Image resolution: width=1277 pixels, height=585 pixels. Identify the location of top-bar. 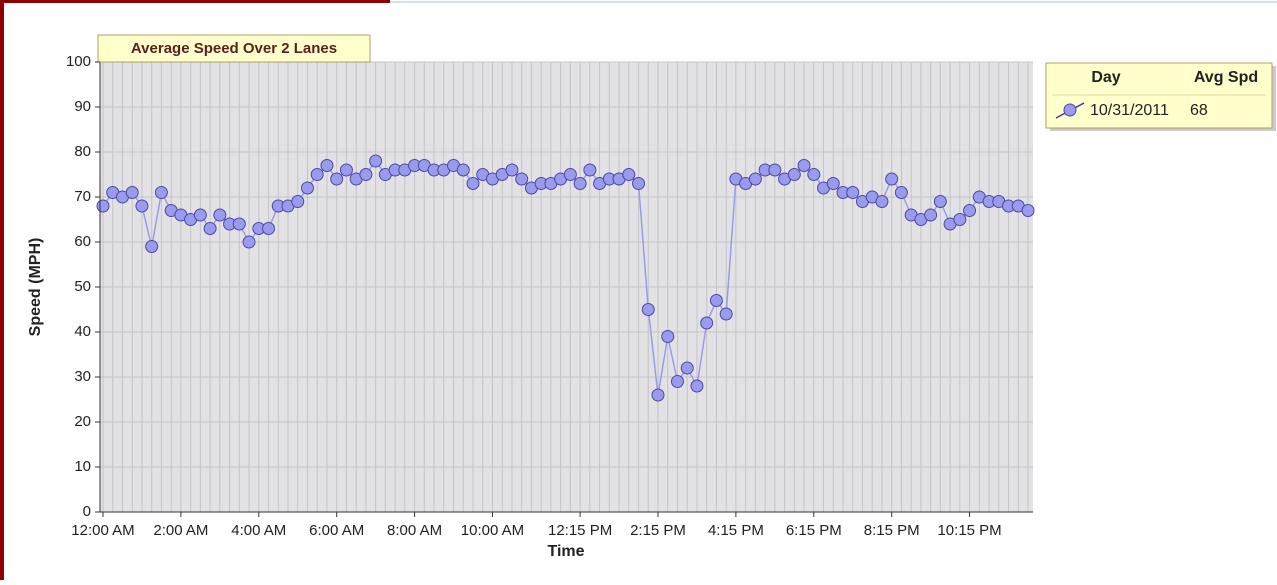
(195, 1).